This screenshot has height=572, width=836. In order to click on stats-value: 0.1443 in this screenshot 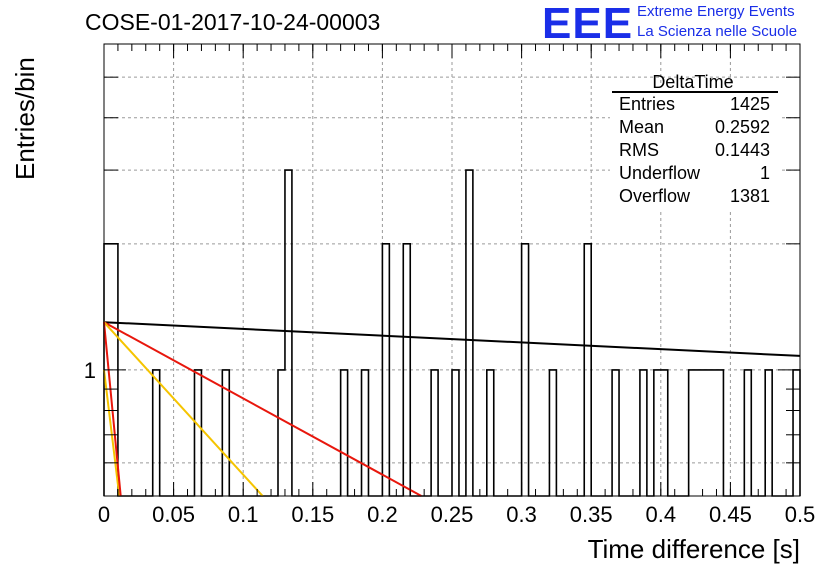, I will do `click(742, 150)`.